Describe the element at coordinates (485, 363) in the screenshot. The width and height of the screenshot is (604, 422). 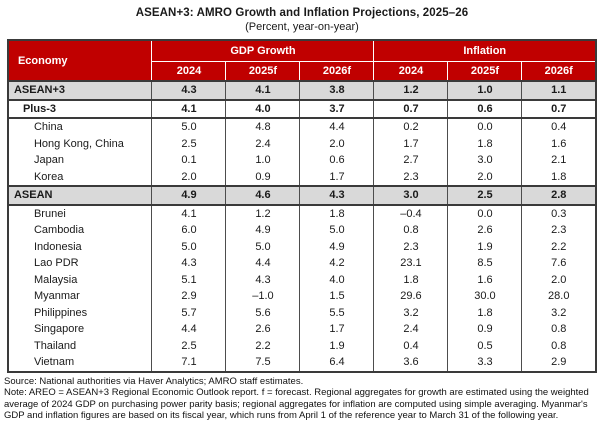
I see `value-cell: 3.3` at that location.